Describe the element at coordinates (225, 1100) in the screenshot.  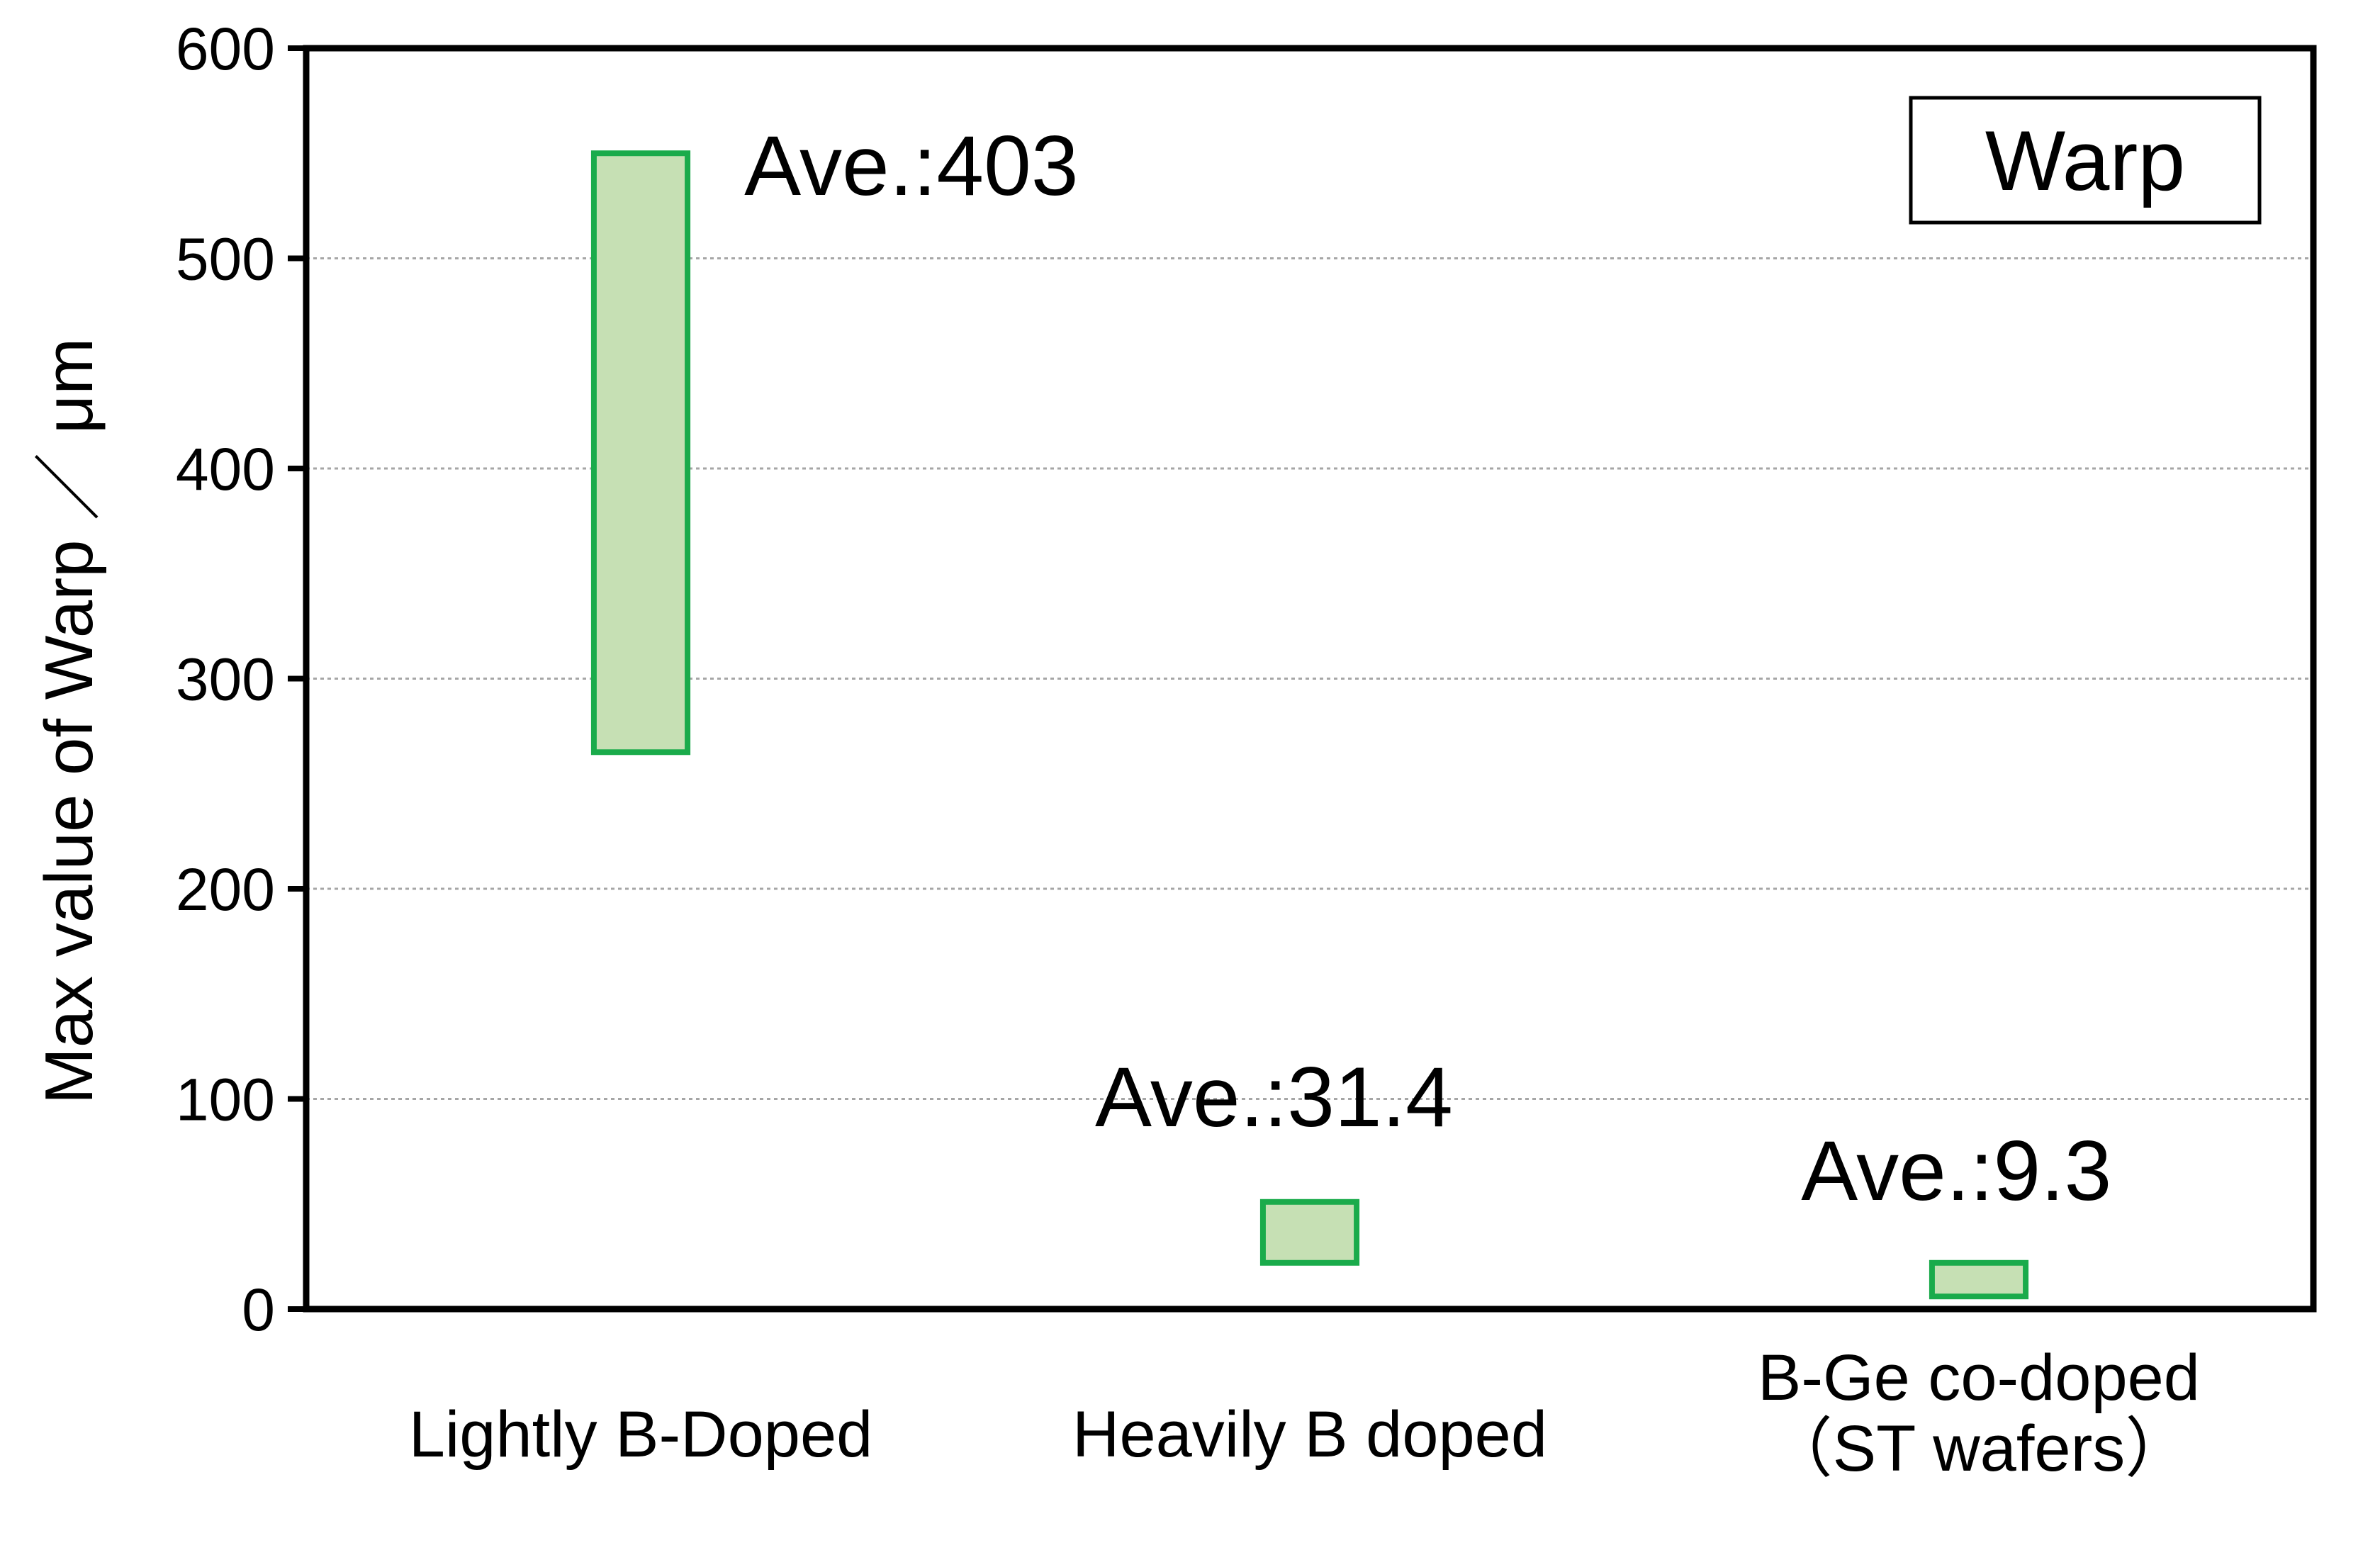
I see `y-tick-label-100: 100` at that location.